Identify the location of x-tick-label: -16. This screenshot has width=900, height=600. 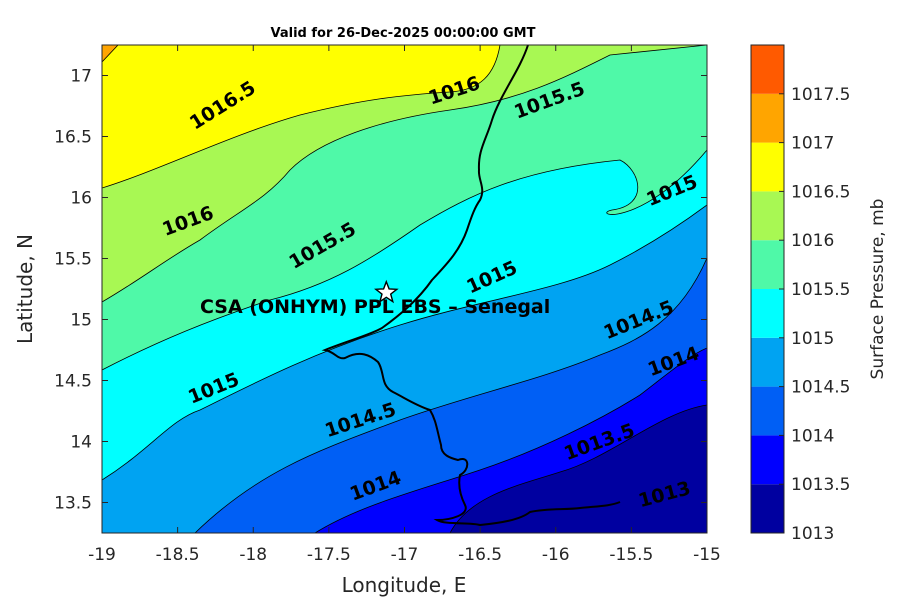
(556, 555).